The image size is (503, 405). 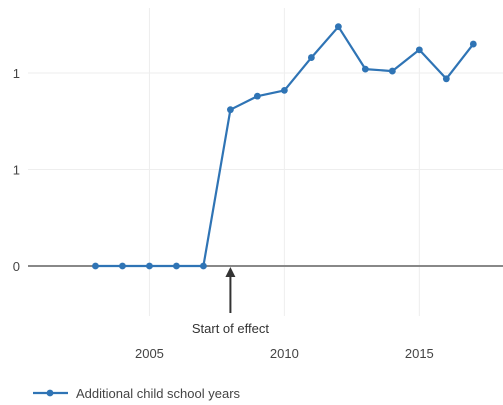 I want to click on annotation-label: Start of effect, so click(x=230, y=328).